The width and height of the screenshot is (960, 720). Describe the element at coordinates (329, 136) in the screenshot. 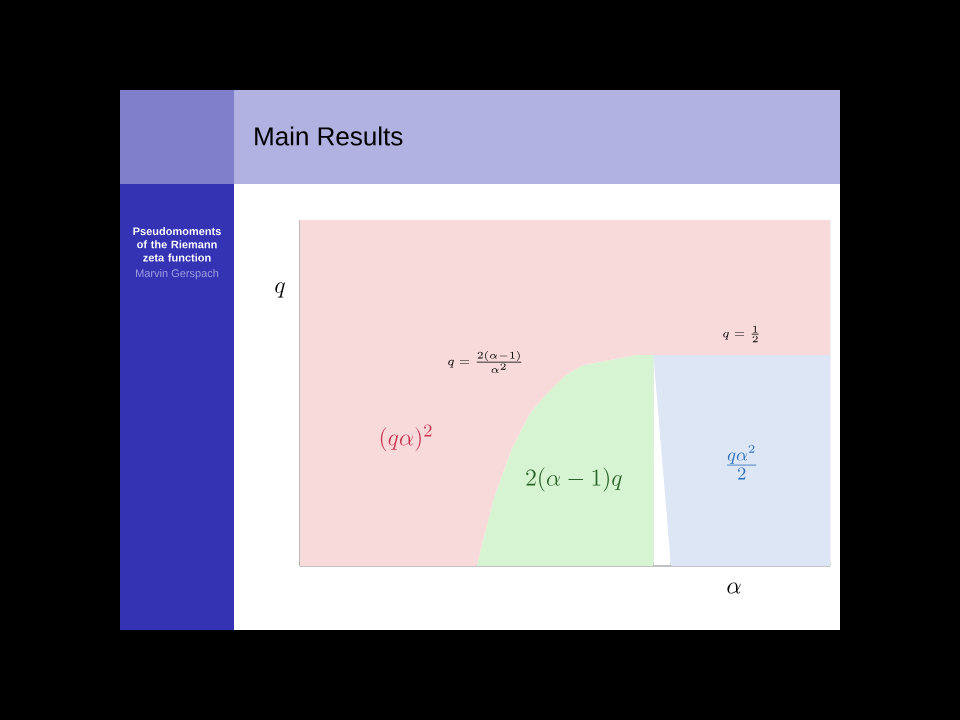

I see `chart-title: Main Results` at that location.